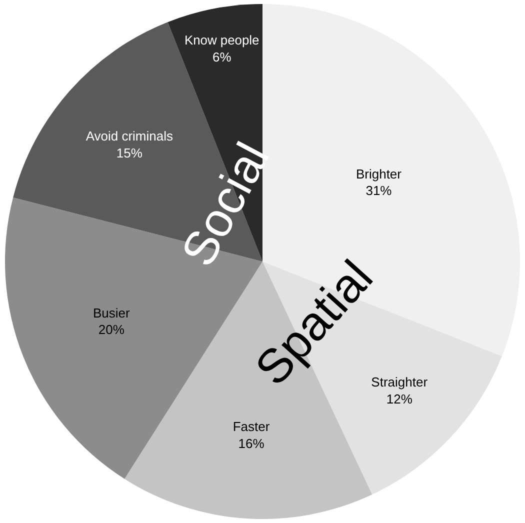 This screenshot has width=525, height=523. Describe the element at coordinates (129, 152) in the screenshot. I see `data-label: 15%` at that location.